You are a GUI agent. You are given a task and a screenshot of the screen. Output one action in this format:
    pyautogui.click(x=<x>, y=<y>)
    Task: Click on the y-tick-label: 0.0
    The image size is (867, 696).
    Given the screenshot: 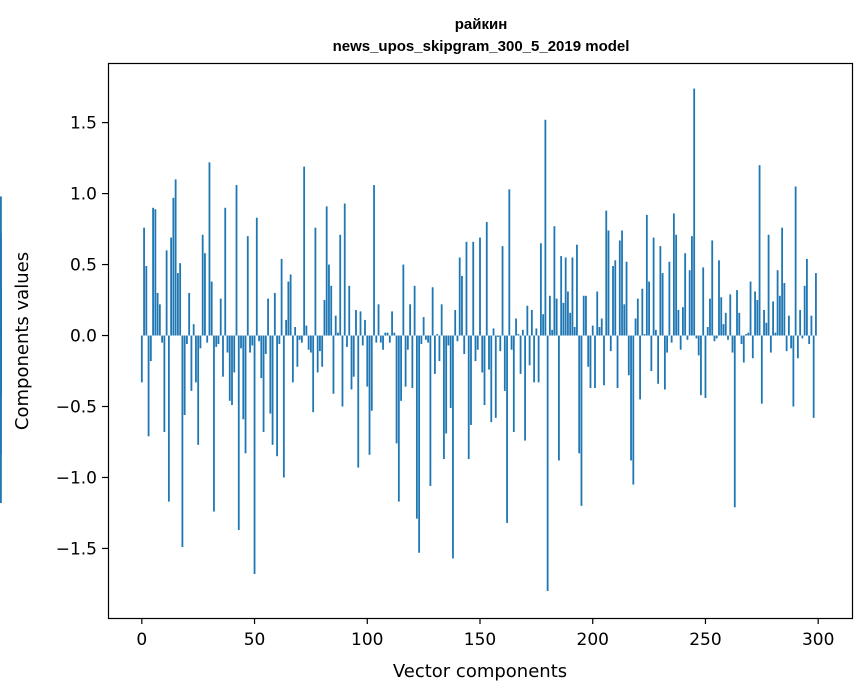 What is the action you would take?
    pyautogui.click(x=83, y=337)
    